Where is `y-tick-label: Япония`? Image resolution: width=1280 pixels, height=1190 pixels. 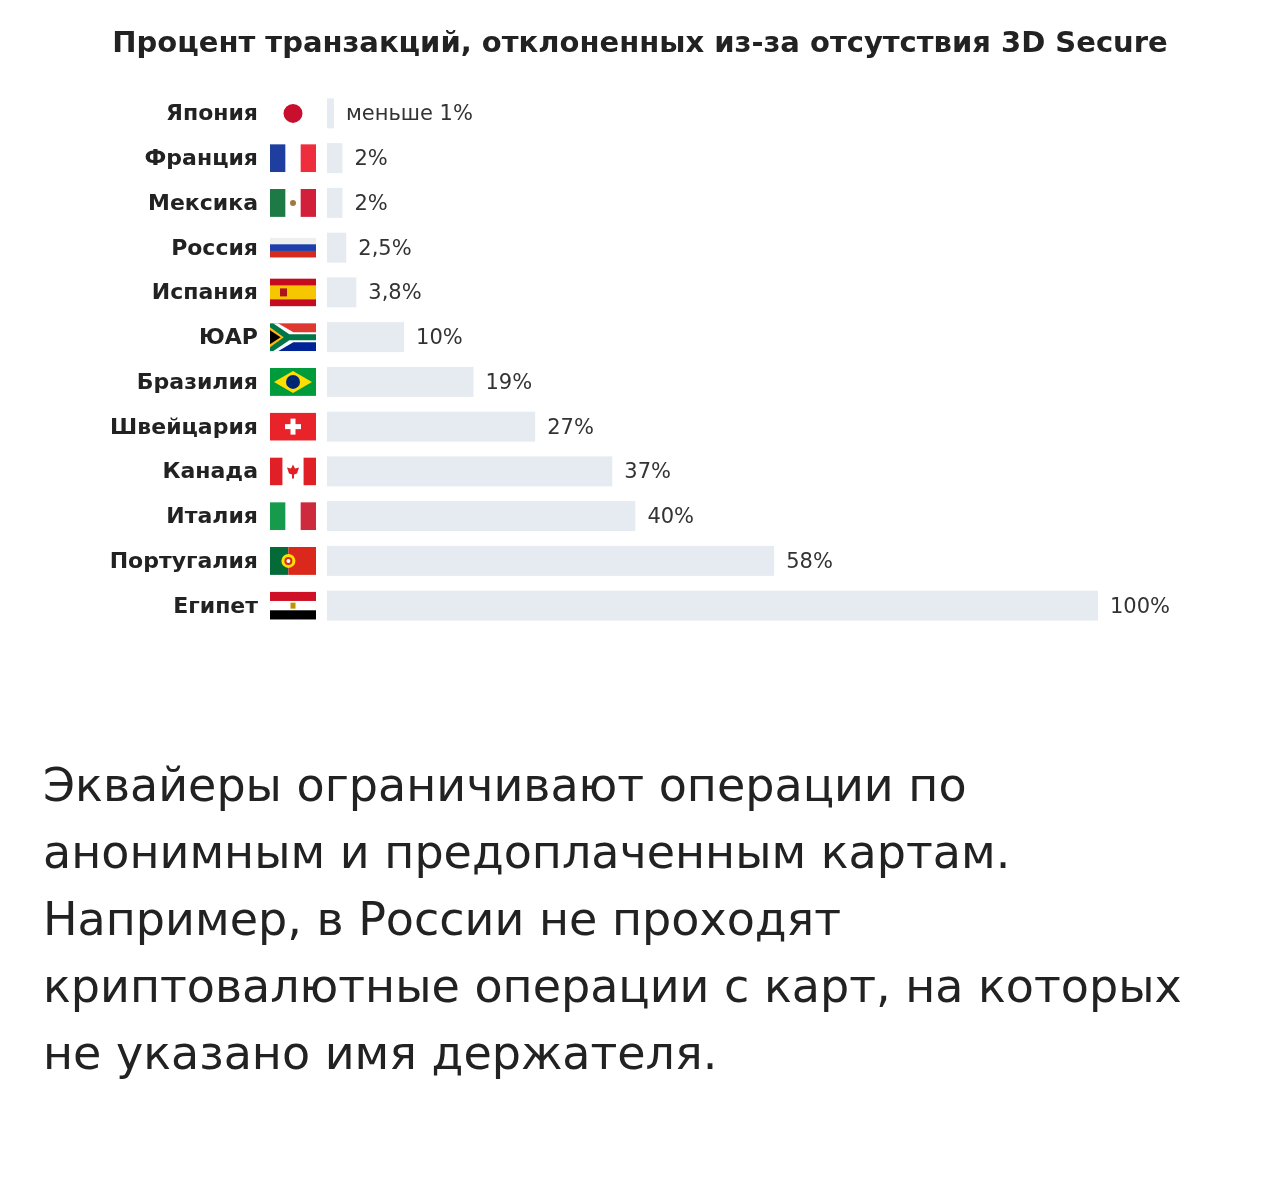 y-tick-label: Япония is located at coordinates (212, 113).